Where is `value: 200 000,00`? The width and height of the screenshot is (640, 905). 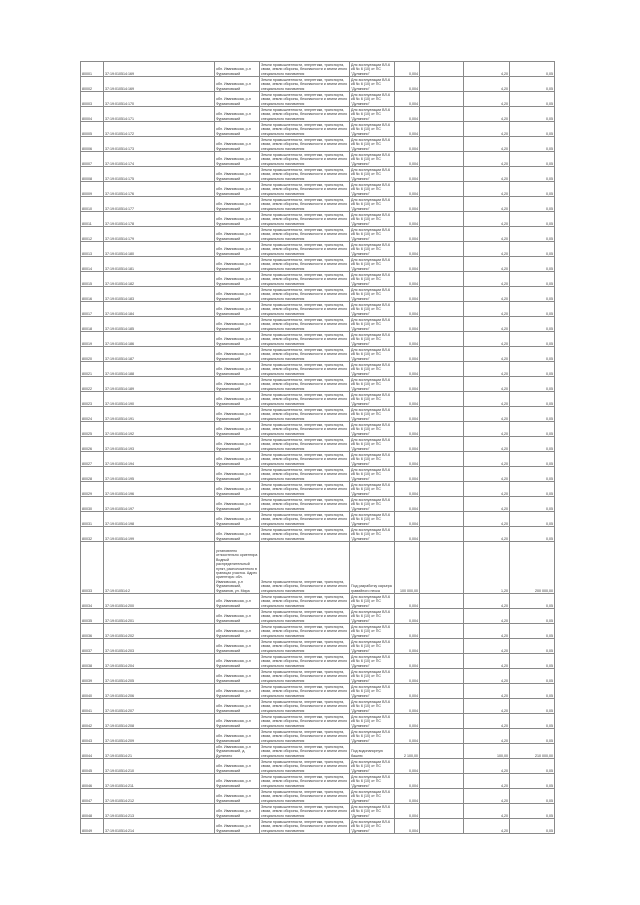
value: 200 000,00 is located at coordinates (532, 567).